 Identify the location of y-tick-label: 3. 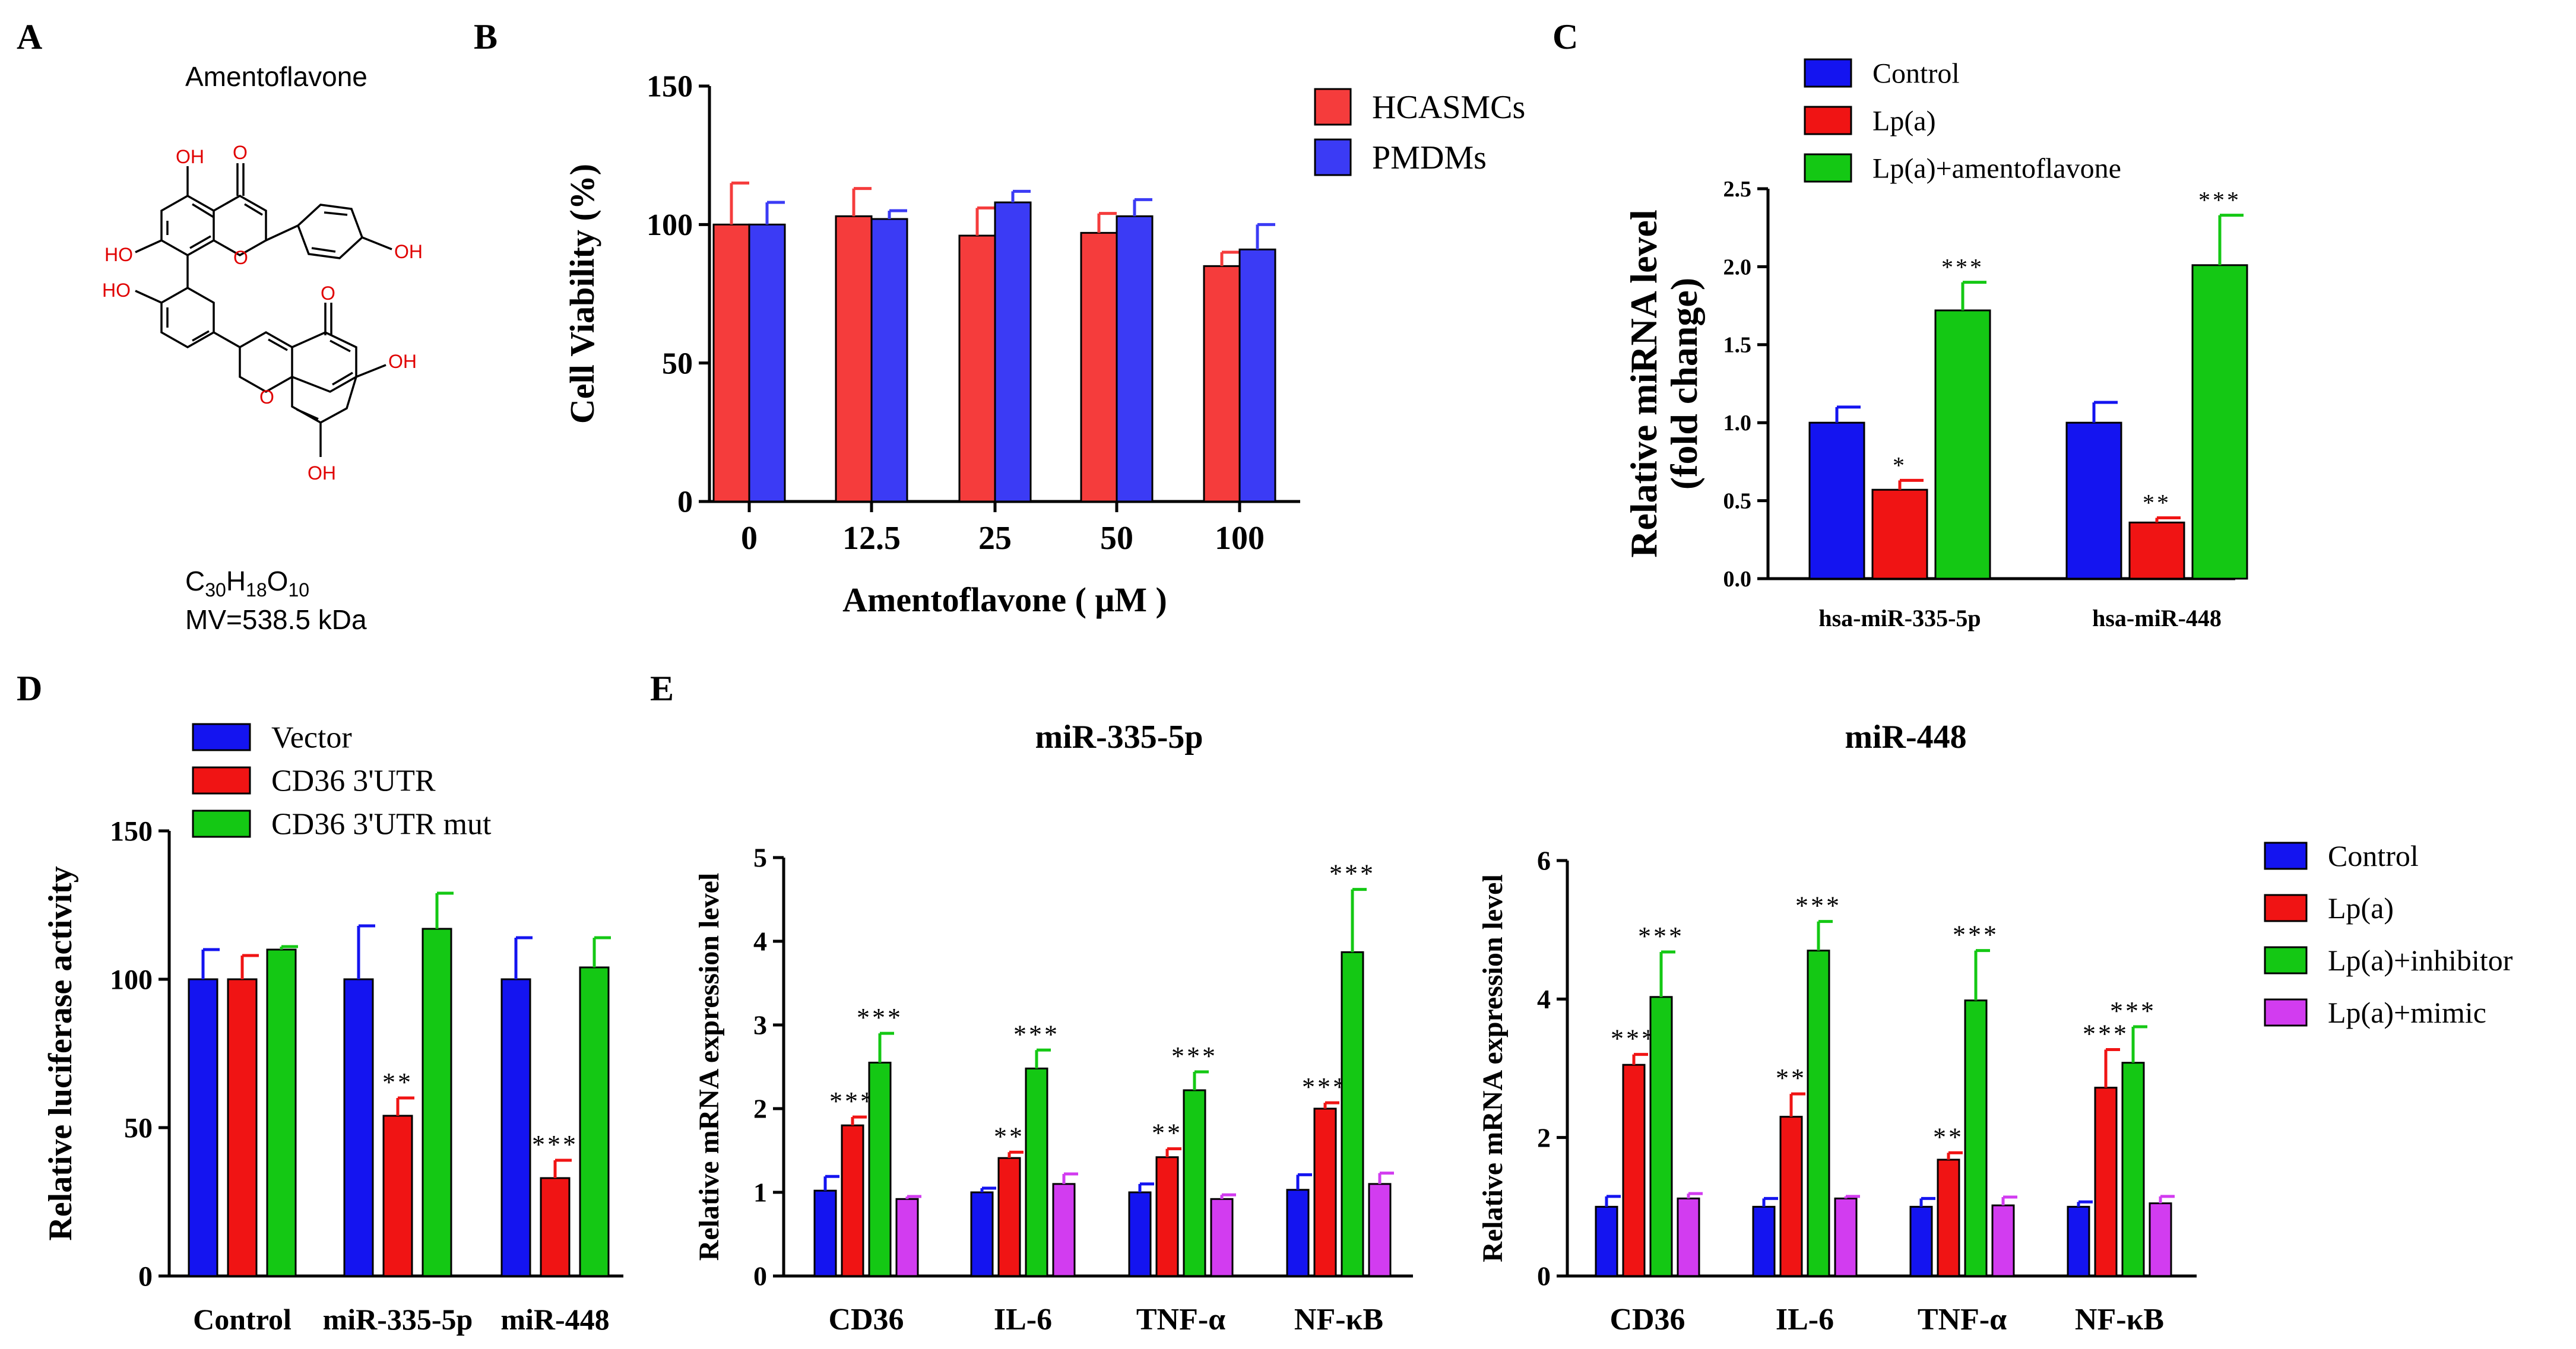
(760, 1025).